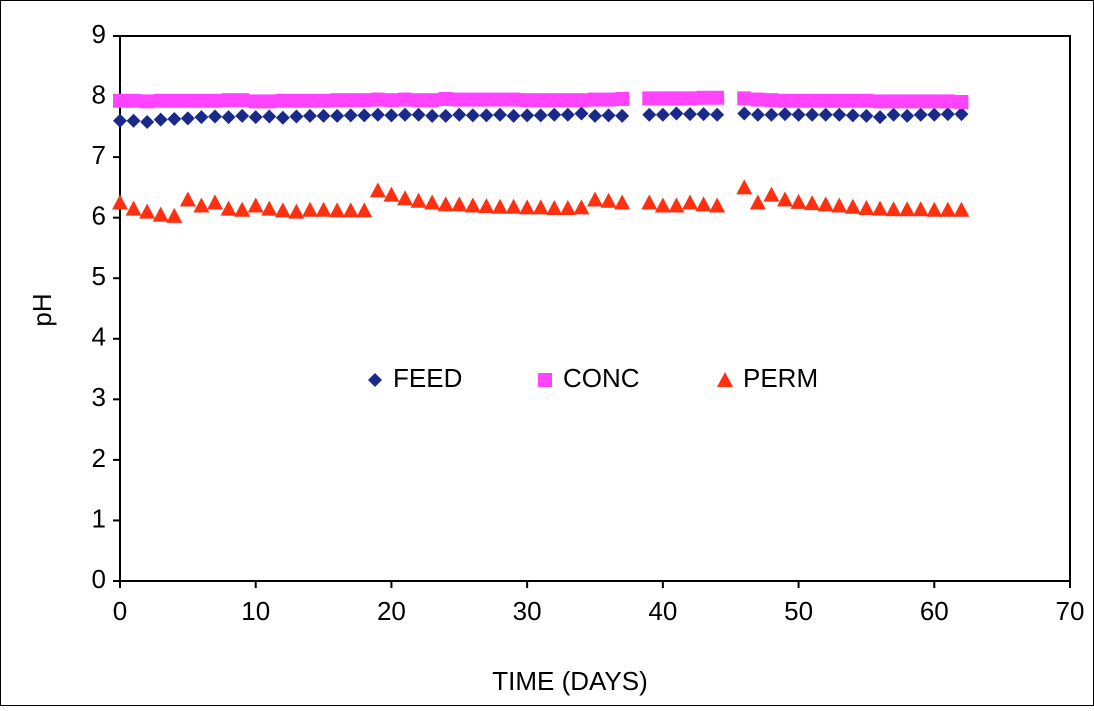 The height and width of the screenshot is (711, 1094). I want to click on y-tick-label: 1, so click(99, 518).